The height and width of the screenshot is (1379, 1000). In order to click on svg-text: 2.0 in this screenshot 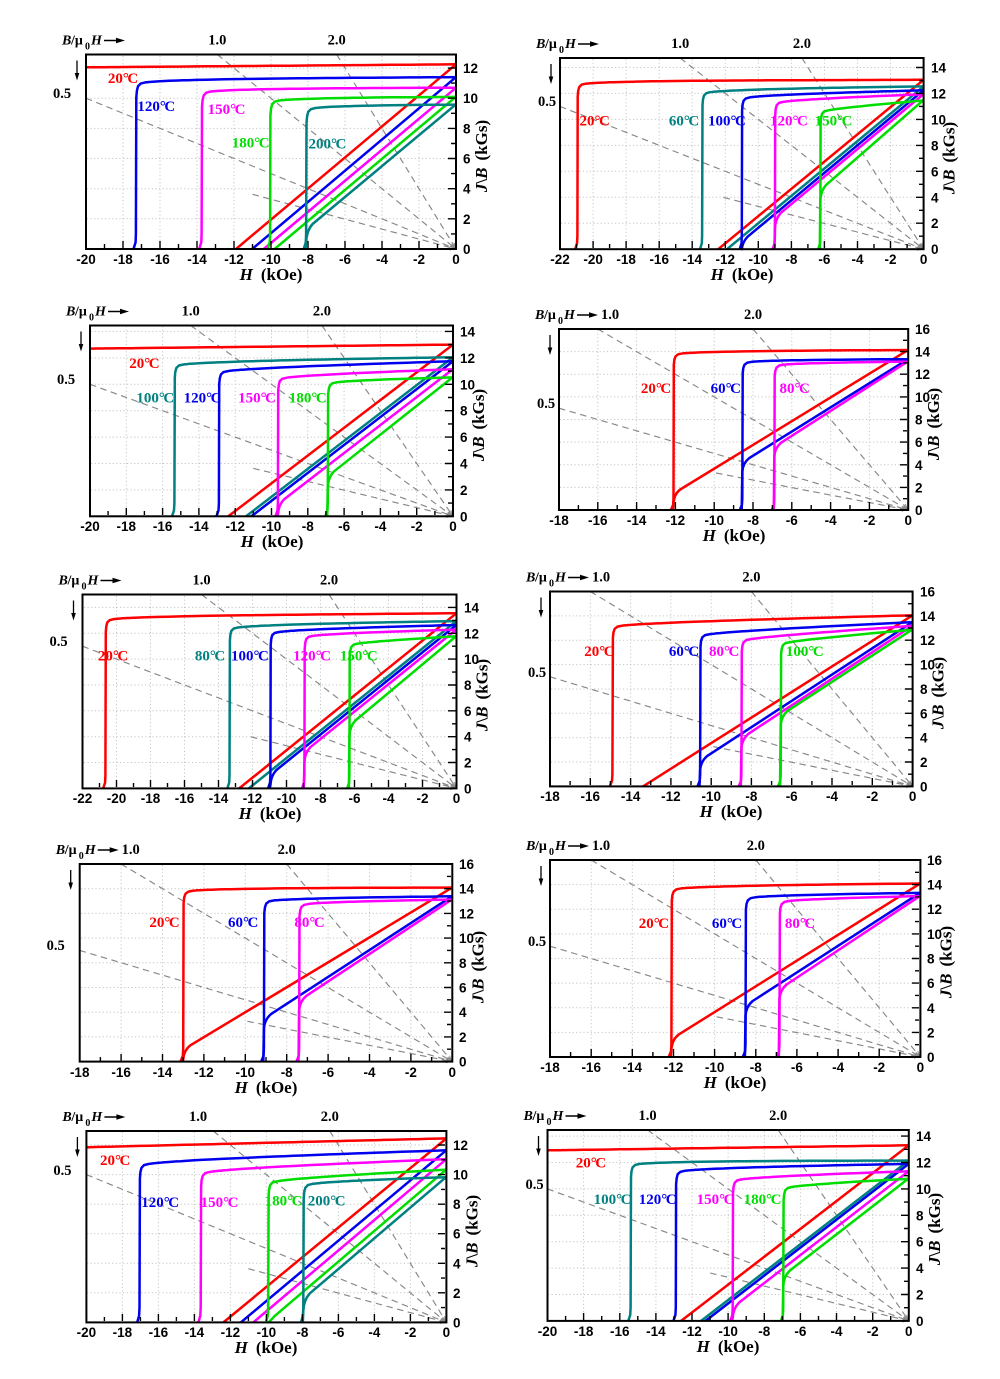, I will do `click(756, 846)`.